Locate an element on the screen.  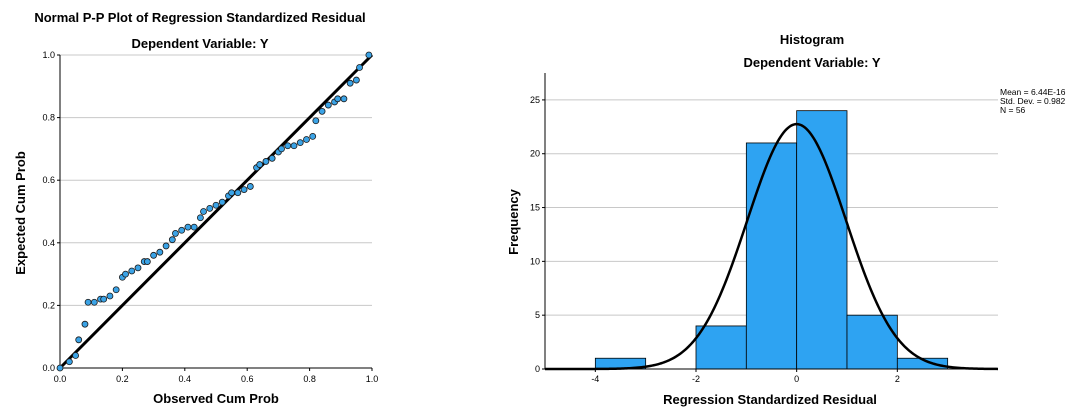
histogram-stat-sd: Std. Dev. = 0.982 is located at coordinates (1033, 101).